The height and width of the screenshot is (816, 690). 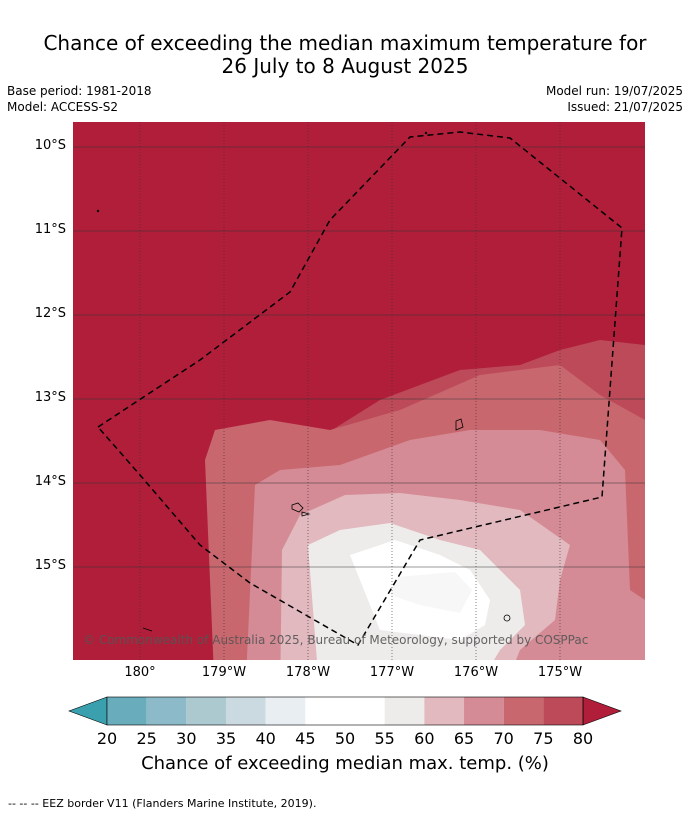 I want to click on colorbar-tick-label: 55, so click(x=384, y=738).